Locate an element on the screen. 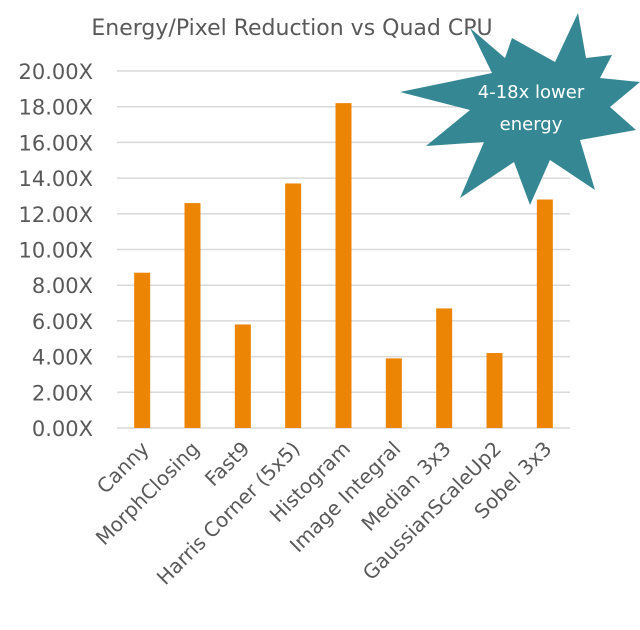 The height and width of the screenshot is (630, 640). y-tick-label: 12.00X is located at coordinates (55, 215).